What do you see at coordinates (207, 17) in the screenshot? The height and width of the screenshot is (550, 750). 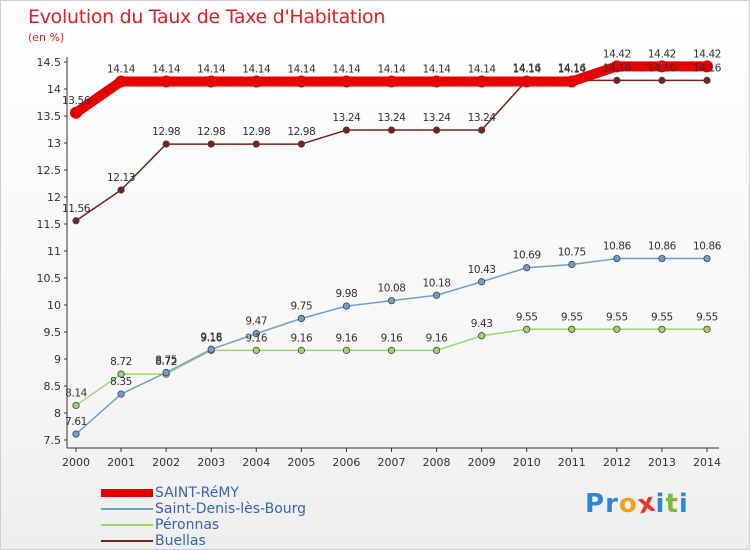 I see `chart-title: Evolution du Taux de Taxe d'Habitation` at bounding box center [207, 17].